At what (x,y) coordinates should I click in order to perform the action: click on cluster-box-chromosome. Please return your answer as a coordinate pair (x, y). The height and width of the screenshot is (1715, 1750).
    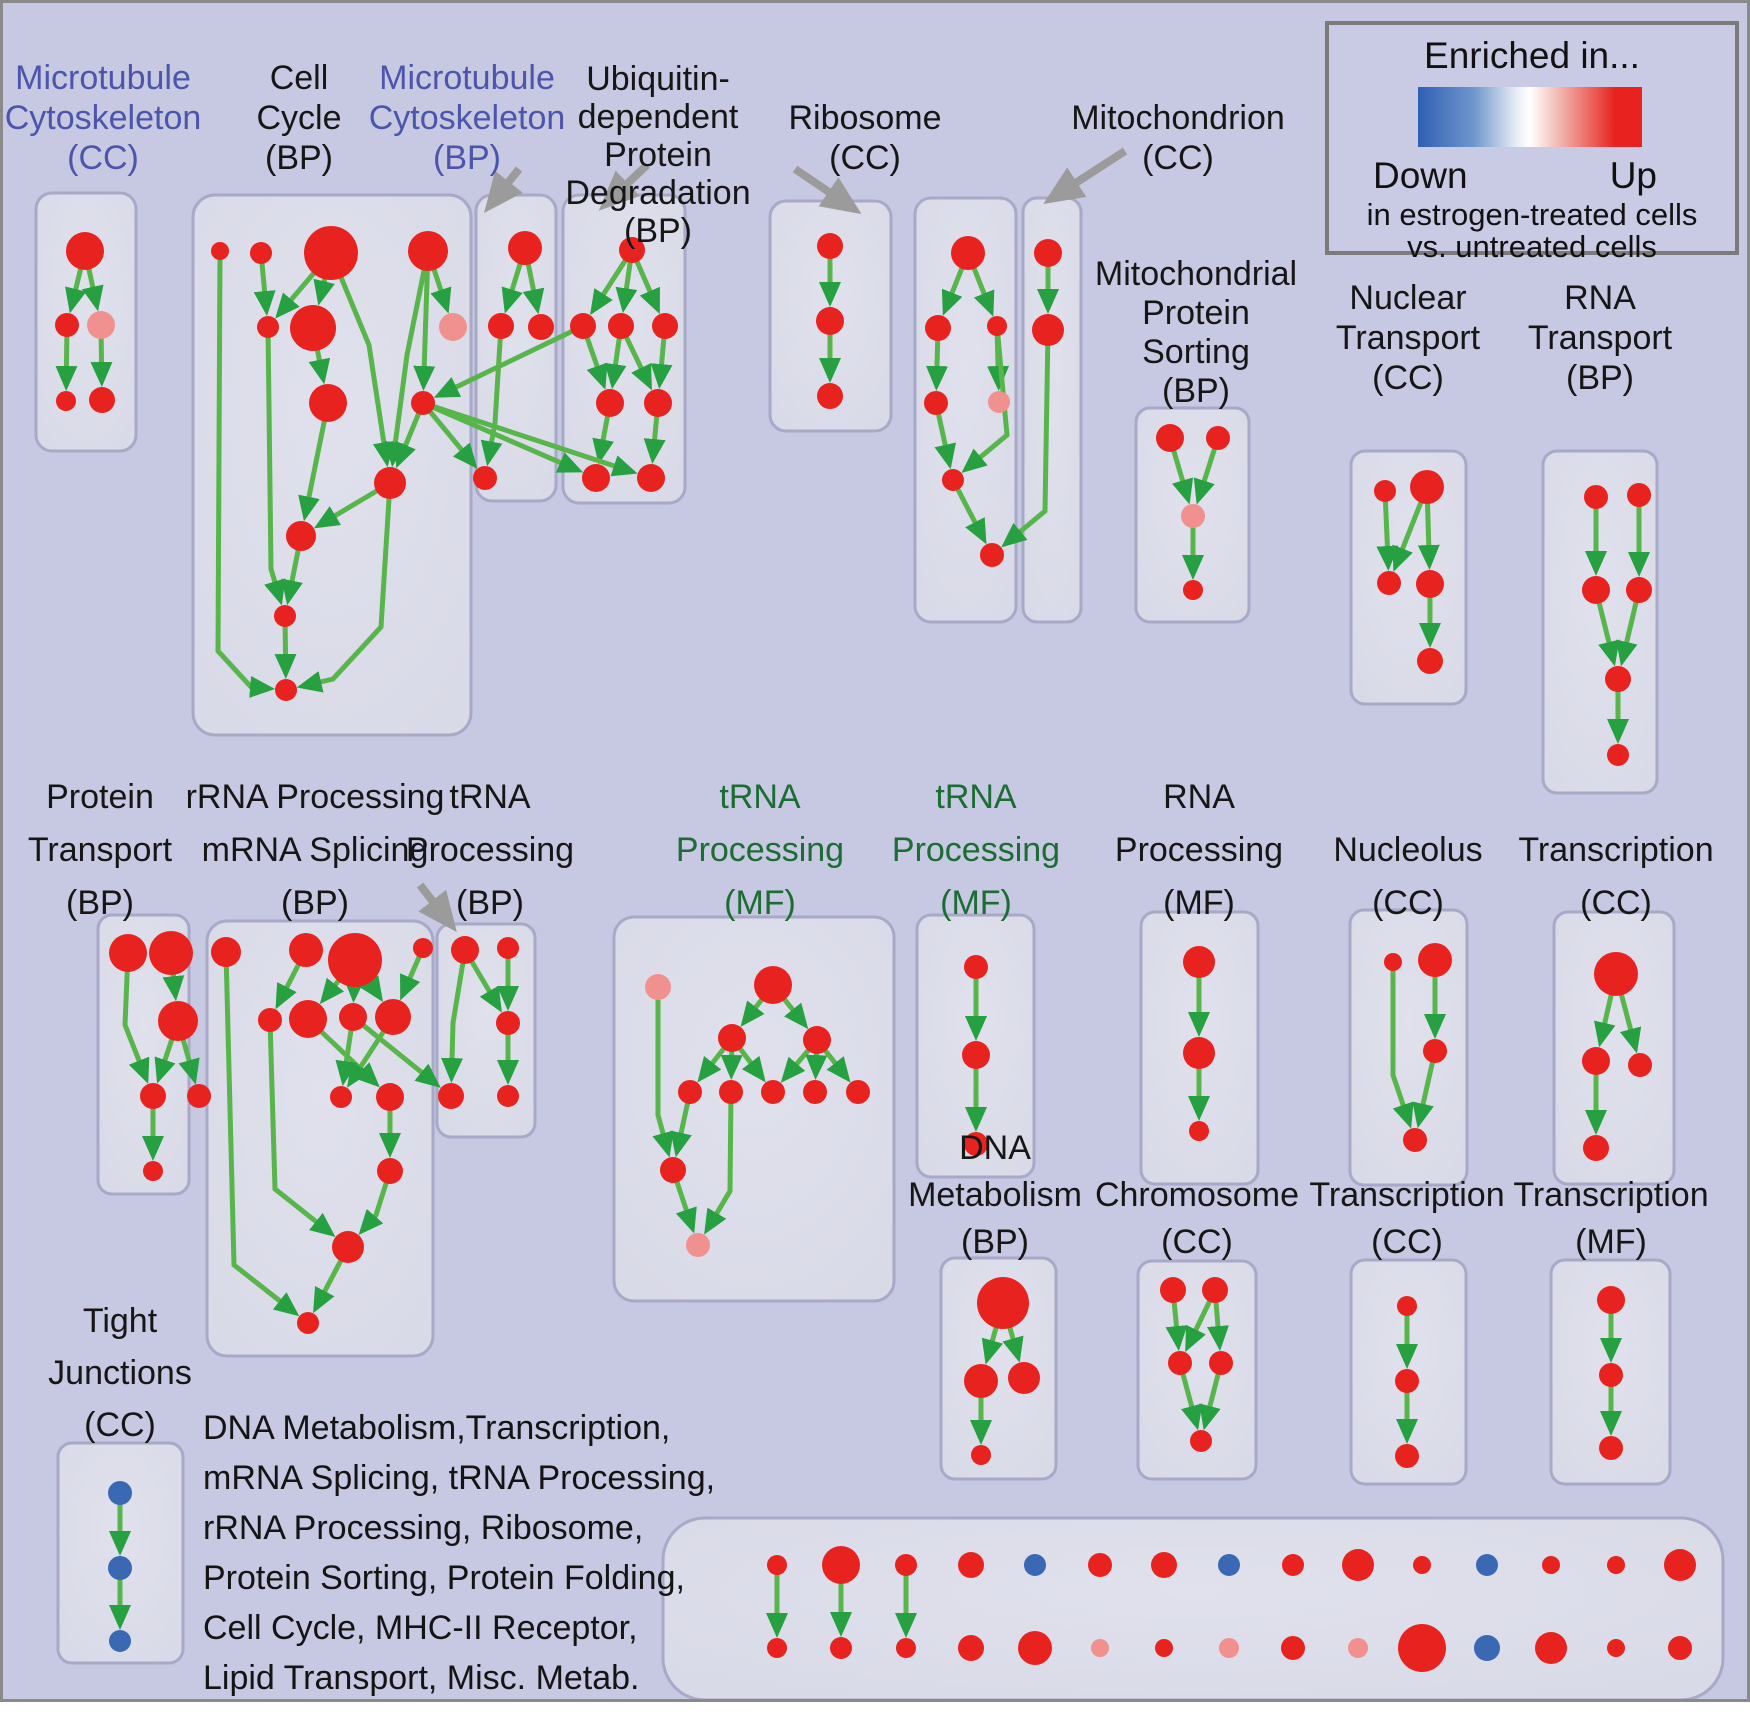
    Looking at the image, I should click on (1197, 1370).